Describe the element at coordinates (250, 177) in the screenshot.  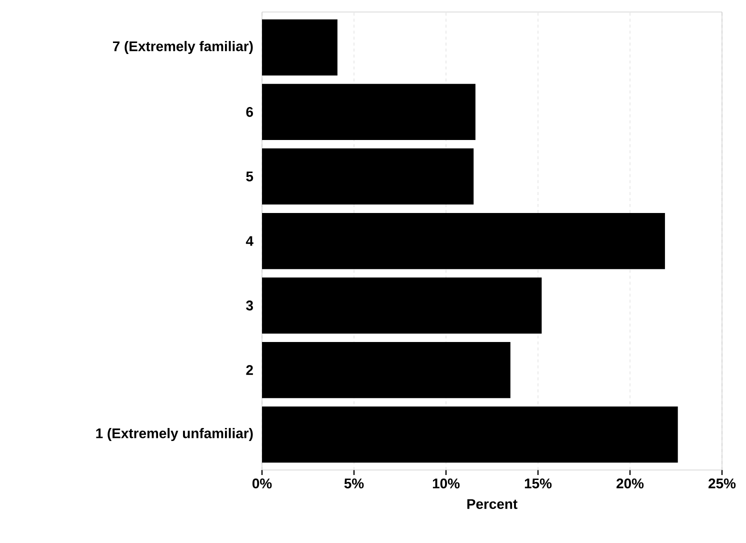
I see `y-tick-label: 5` at that location.